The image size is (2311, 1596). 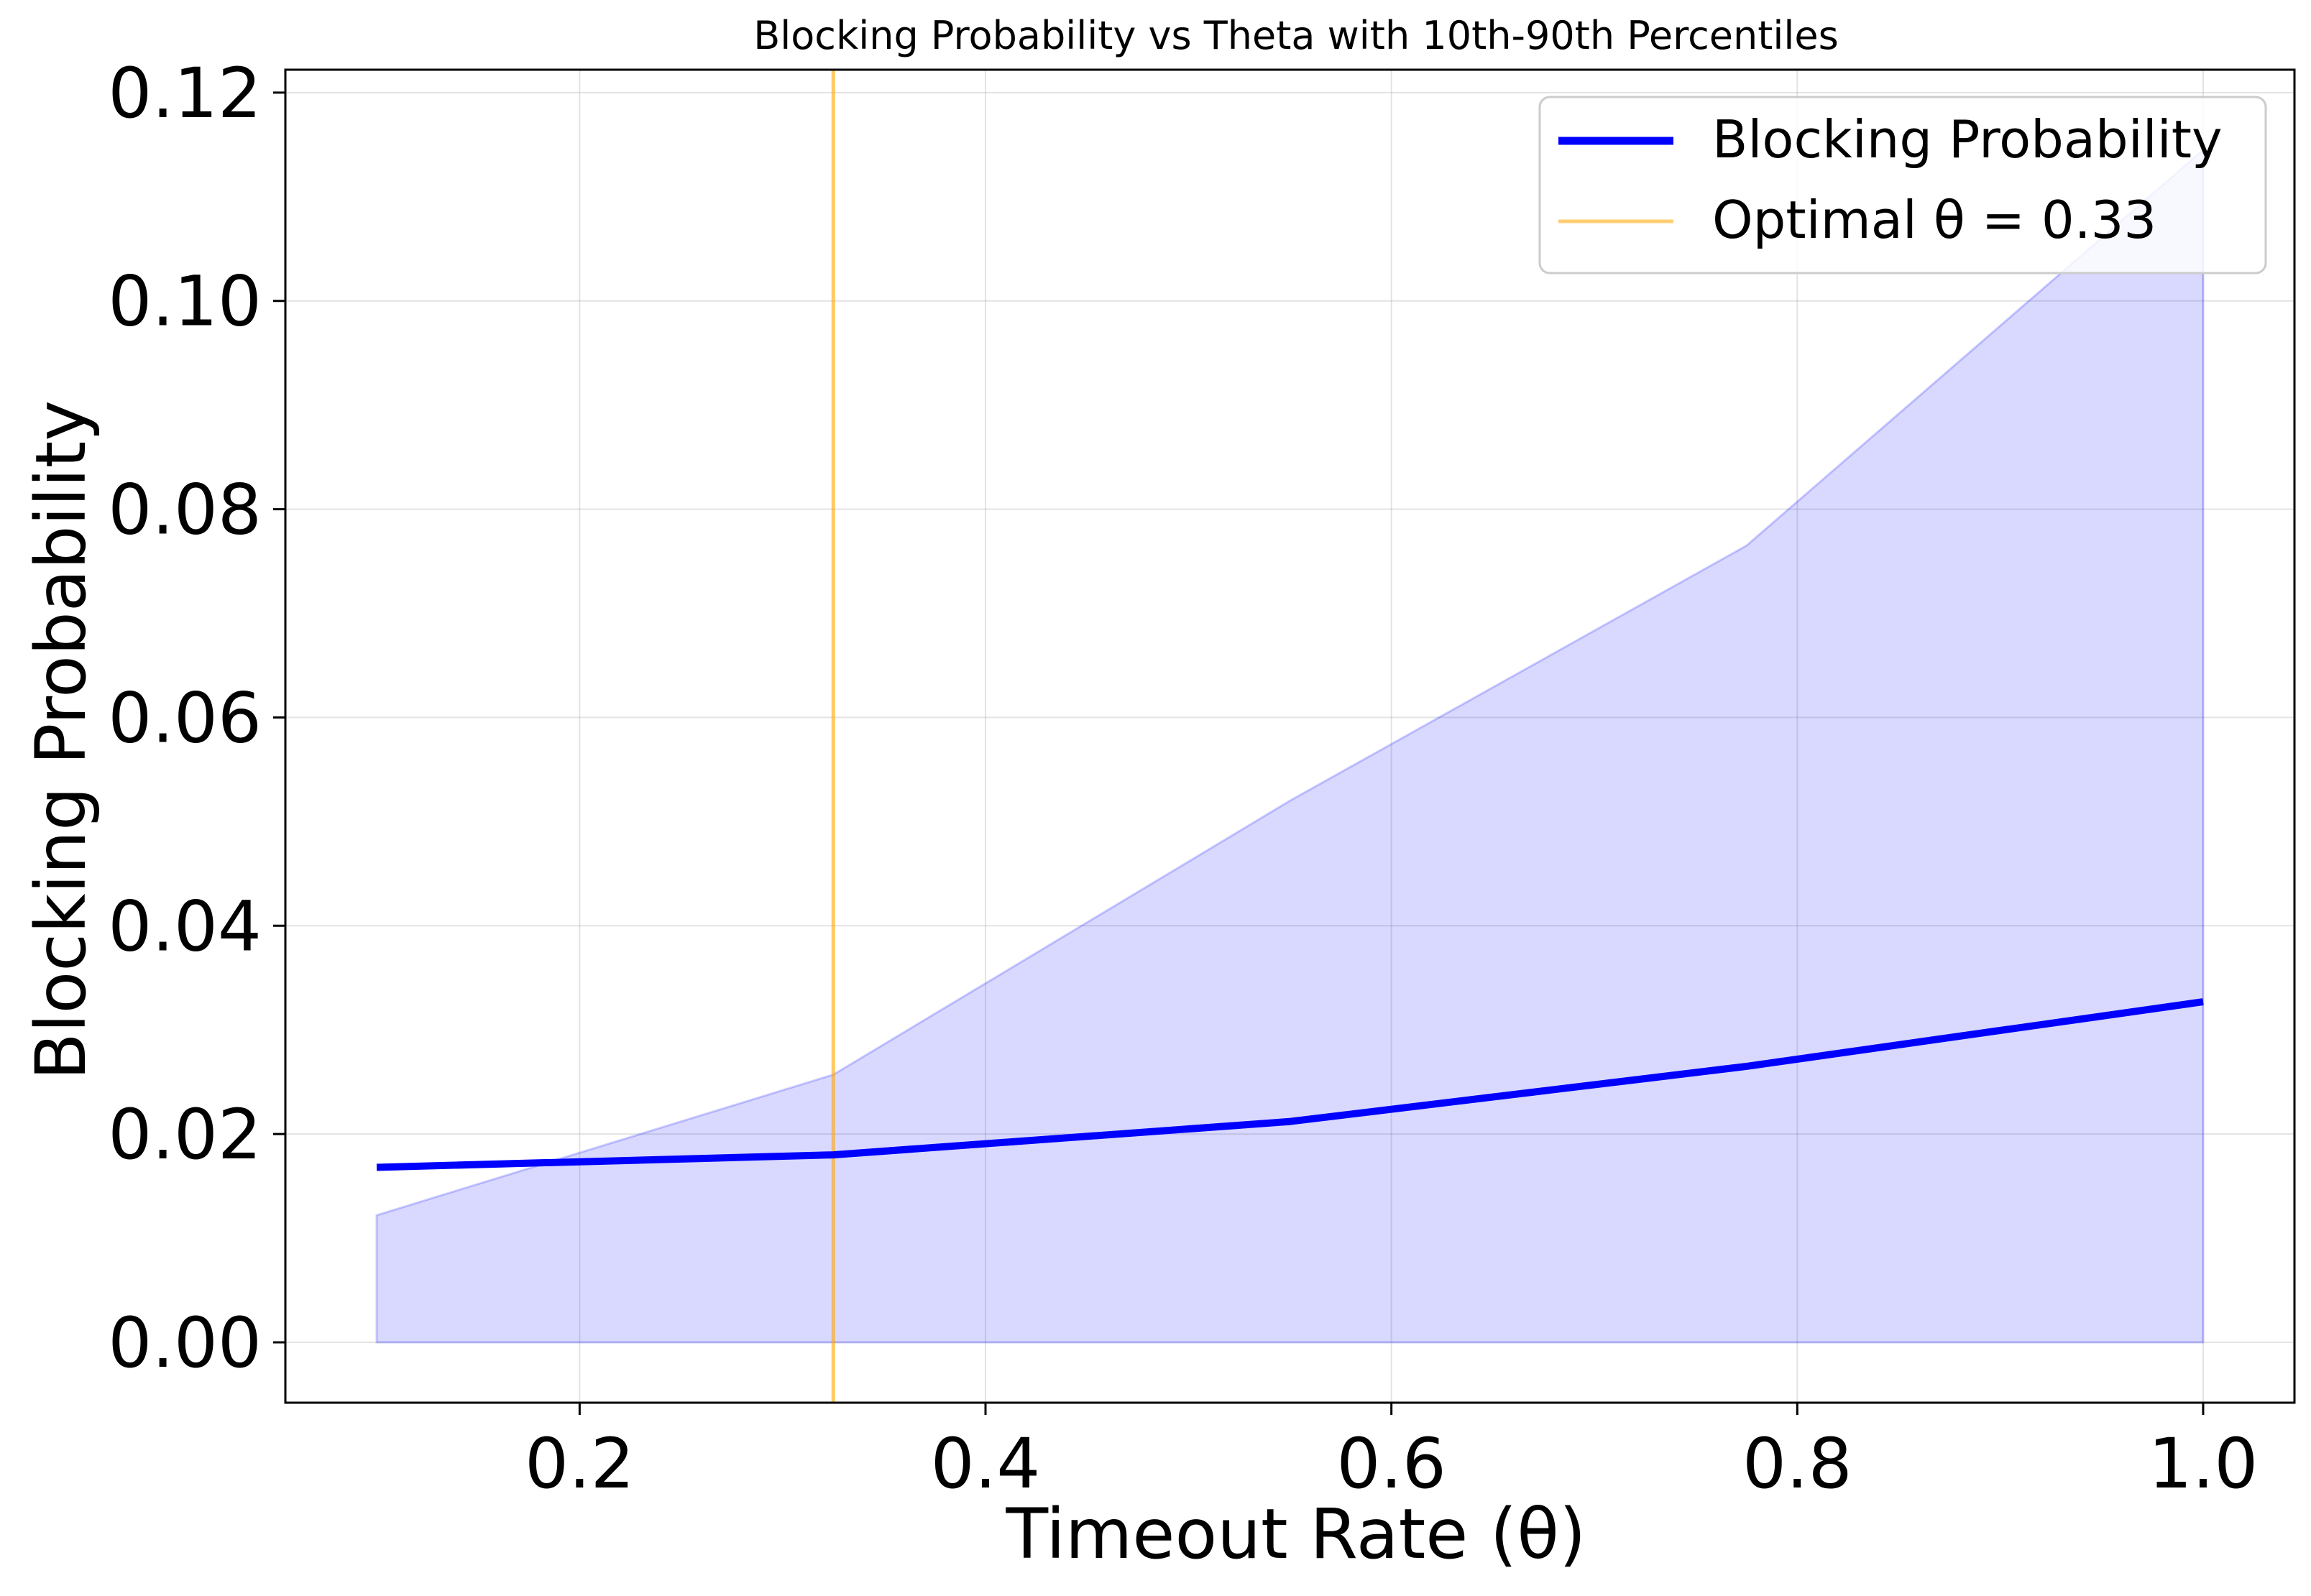 What do you see at coordinates (1797, 1464) in the screenshot?
I see `x-tick-label: 0.8` at bounding box center [1797, 1464].